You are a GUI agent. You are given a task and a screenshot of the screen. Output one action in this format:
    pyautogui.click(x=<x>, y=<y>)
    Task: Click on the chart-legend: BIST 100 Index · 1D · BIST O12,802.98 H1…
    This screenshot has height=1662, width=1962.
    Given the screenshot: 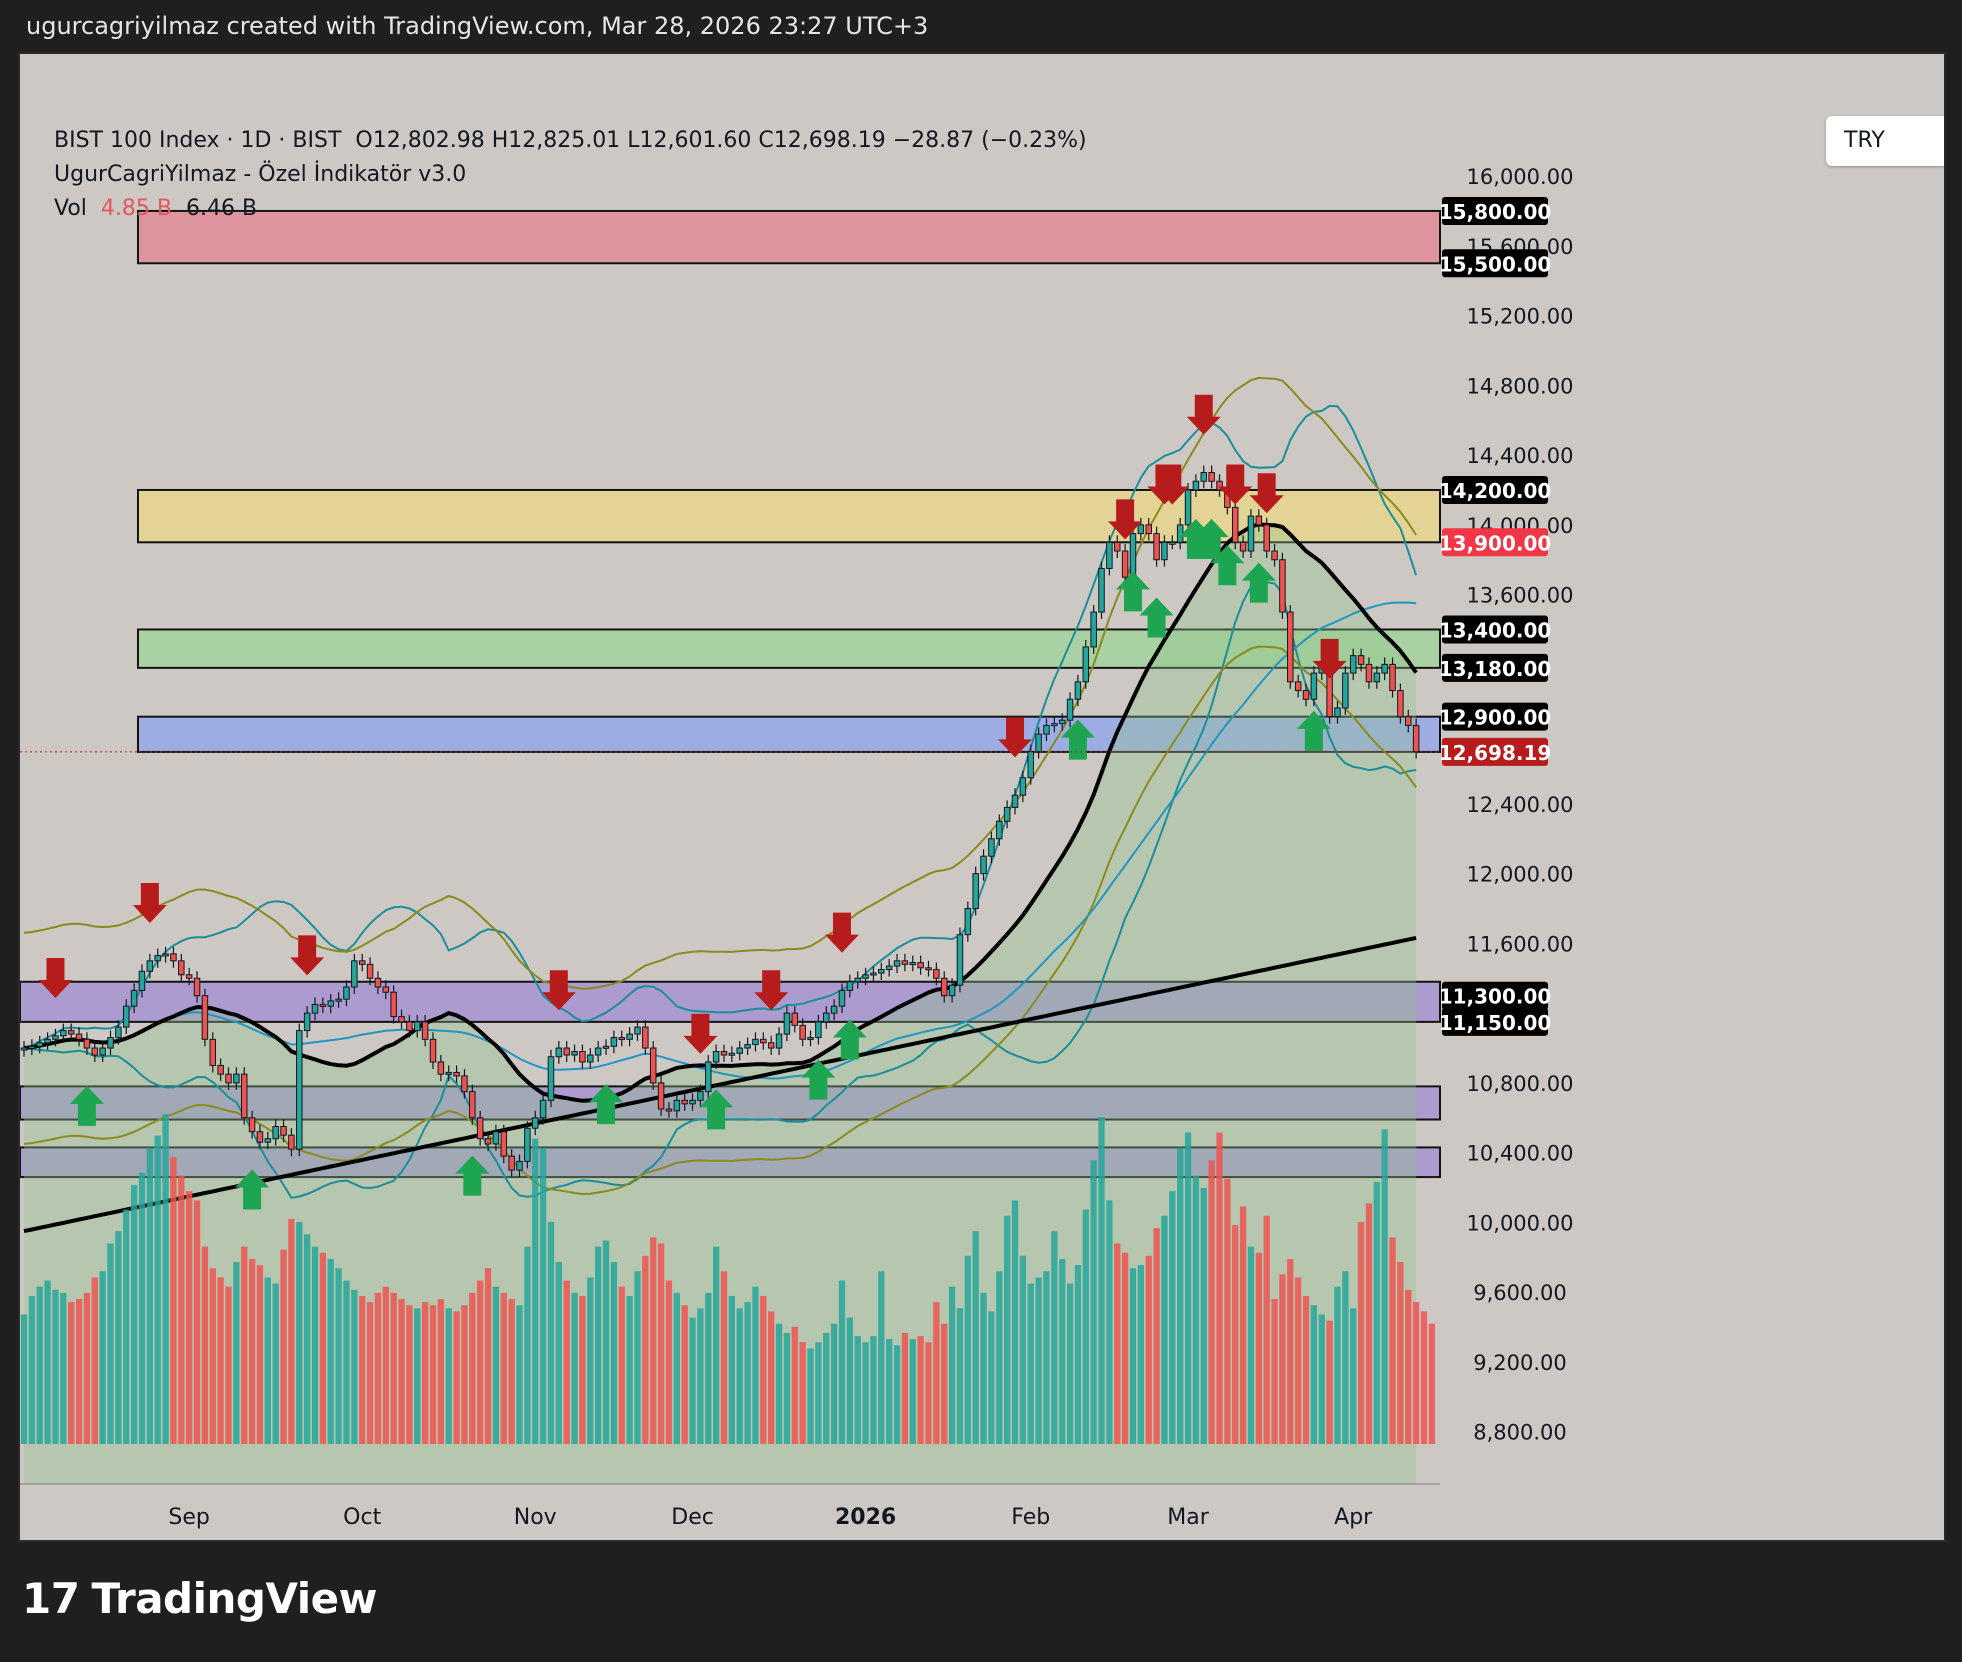 What is the action you would take?
    pyautogui.click(x=570, y=175)
    